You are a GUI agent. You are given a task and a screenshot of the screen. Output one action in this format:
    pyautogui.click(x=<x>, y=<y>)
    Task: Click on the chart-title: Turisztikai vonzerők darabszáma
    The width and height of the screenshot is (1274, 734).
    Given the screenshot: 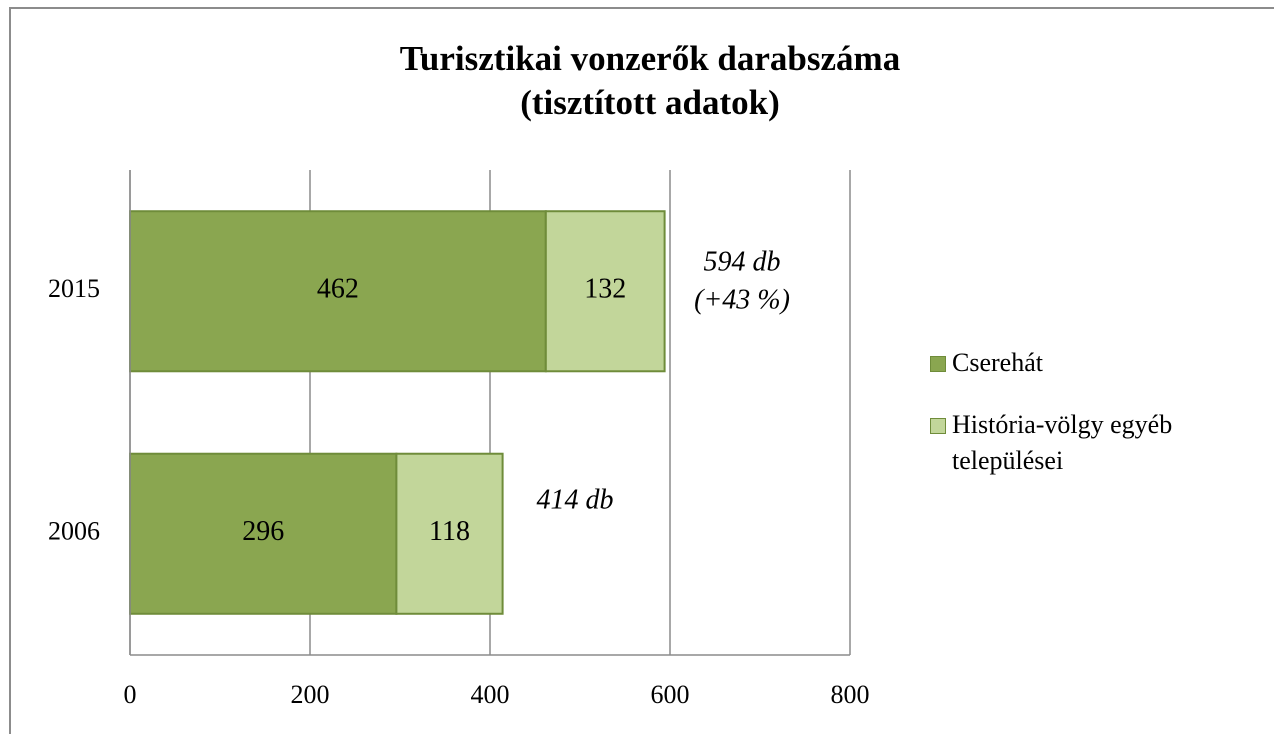 What is the action you would take?
    pyautogui.click(x=650, y=58)
    